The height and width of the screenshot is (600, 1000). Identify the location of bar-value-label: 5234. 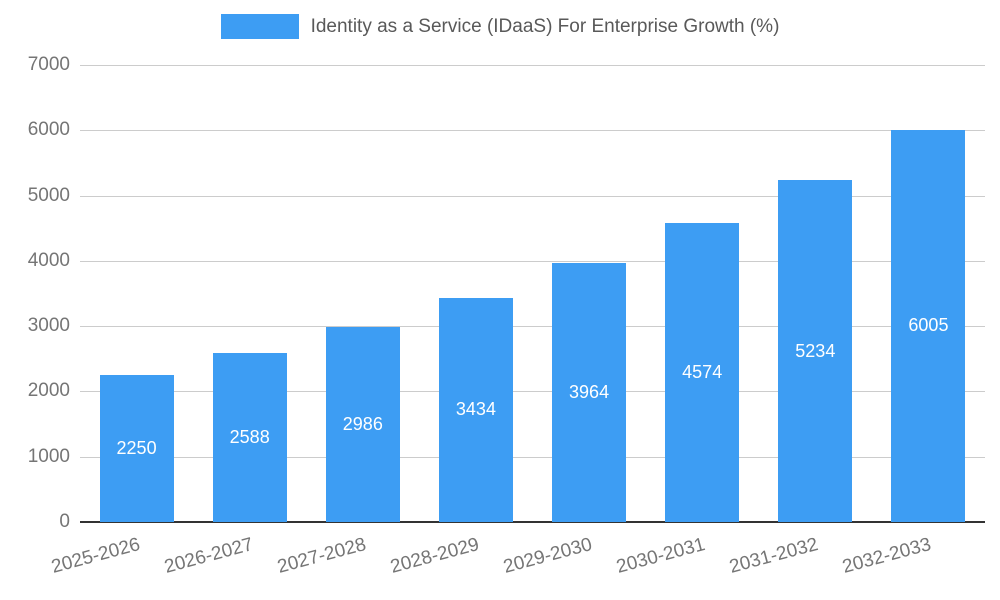
(815, 350).